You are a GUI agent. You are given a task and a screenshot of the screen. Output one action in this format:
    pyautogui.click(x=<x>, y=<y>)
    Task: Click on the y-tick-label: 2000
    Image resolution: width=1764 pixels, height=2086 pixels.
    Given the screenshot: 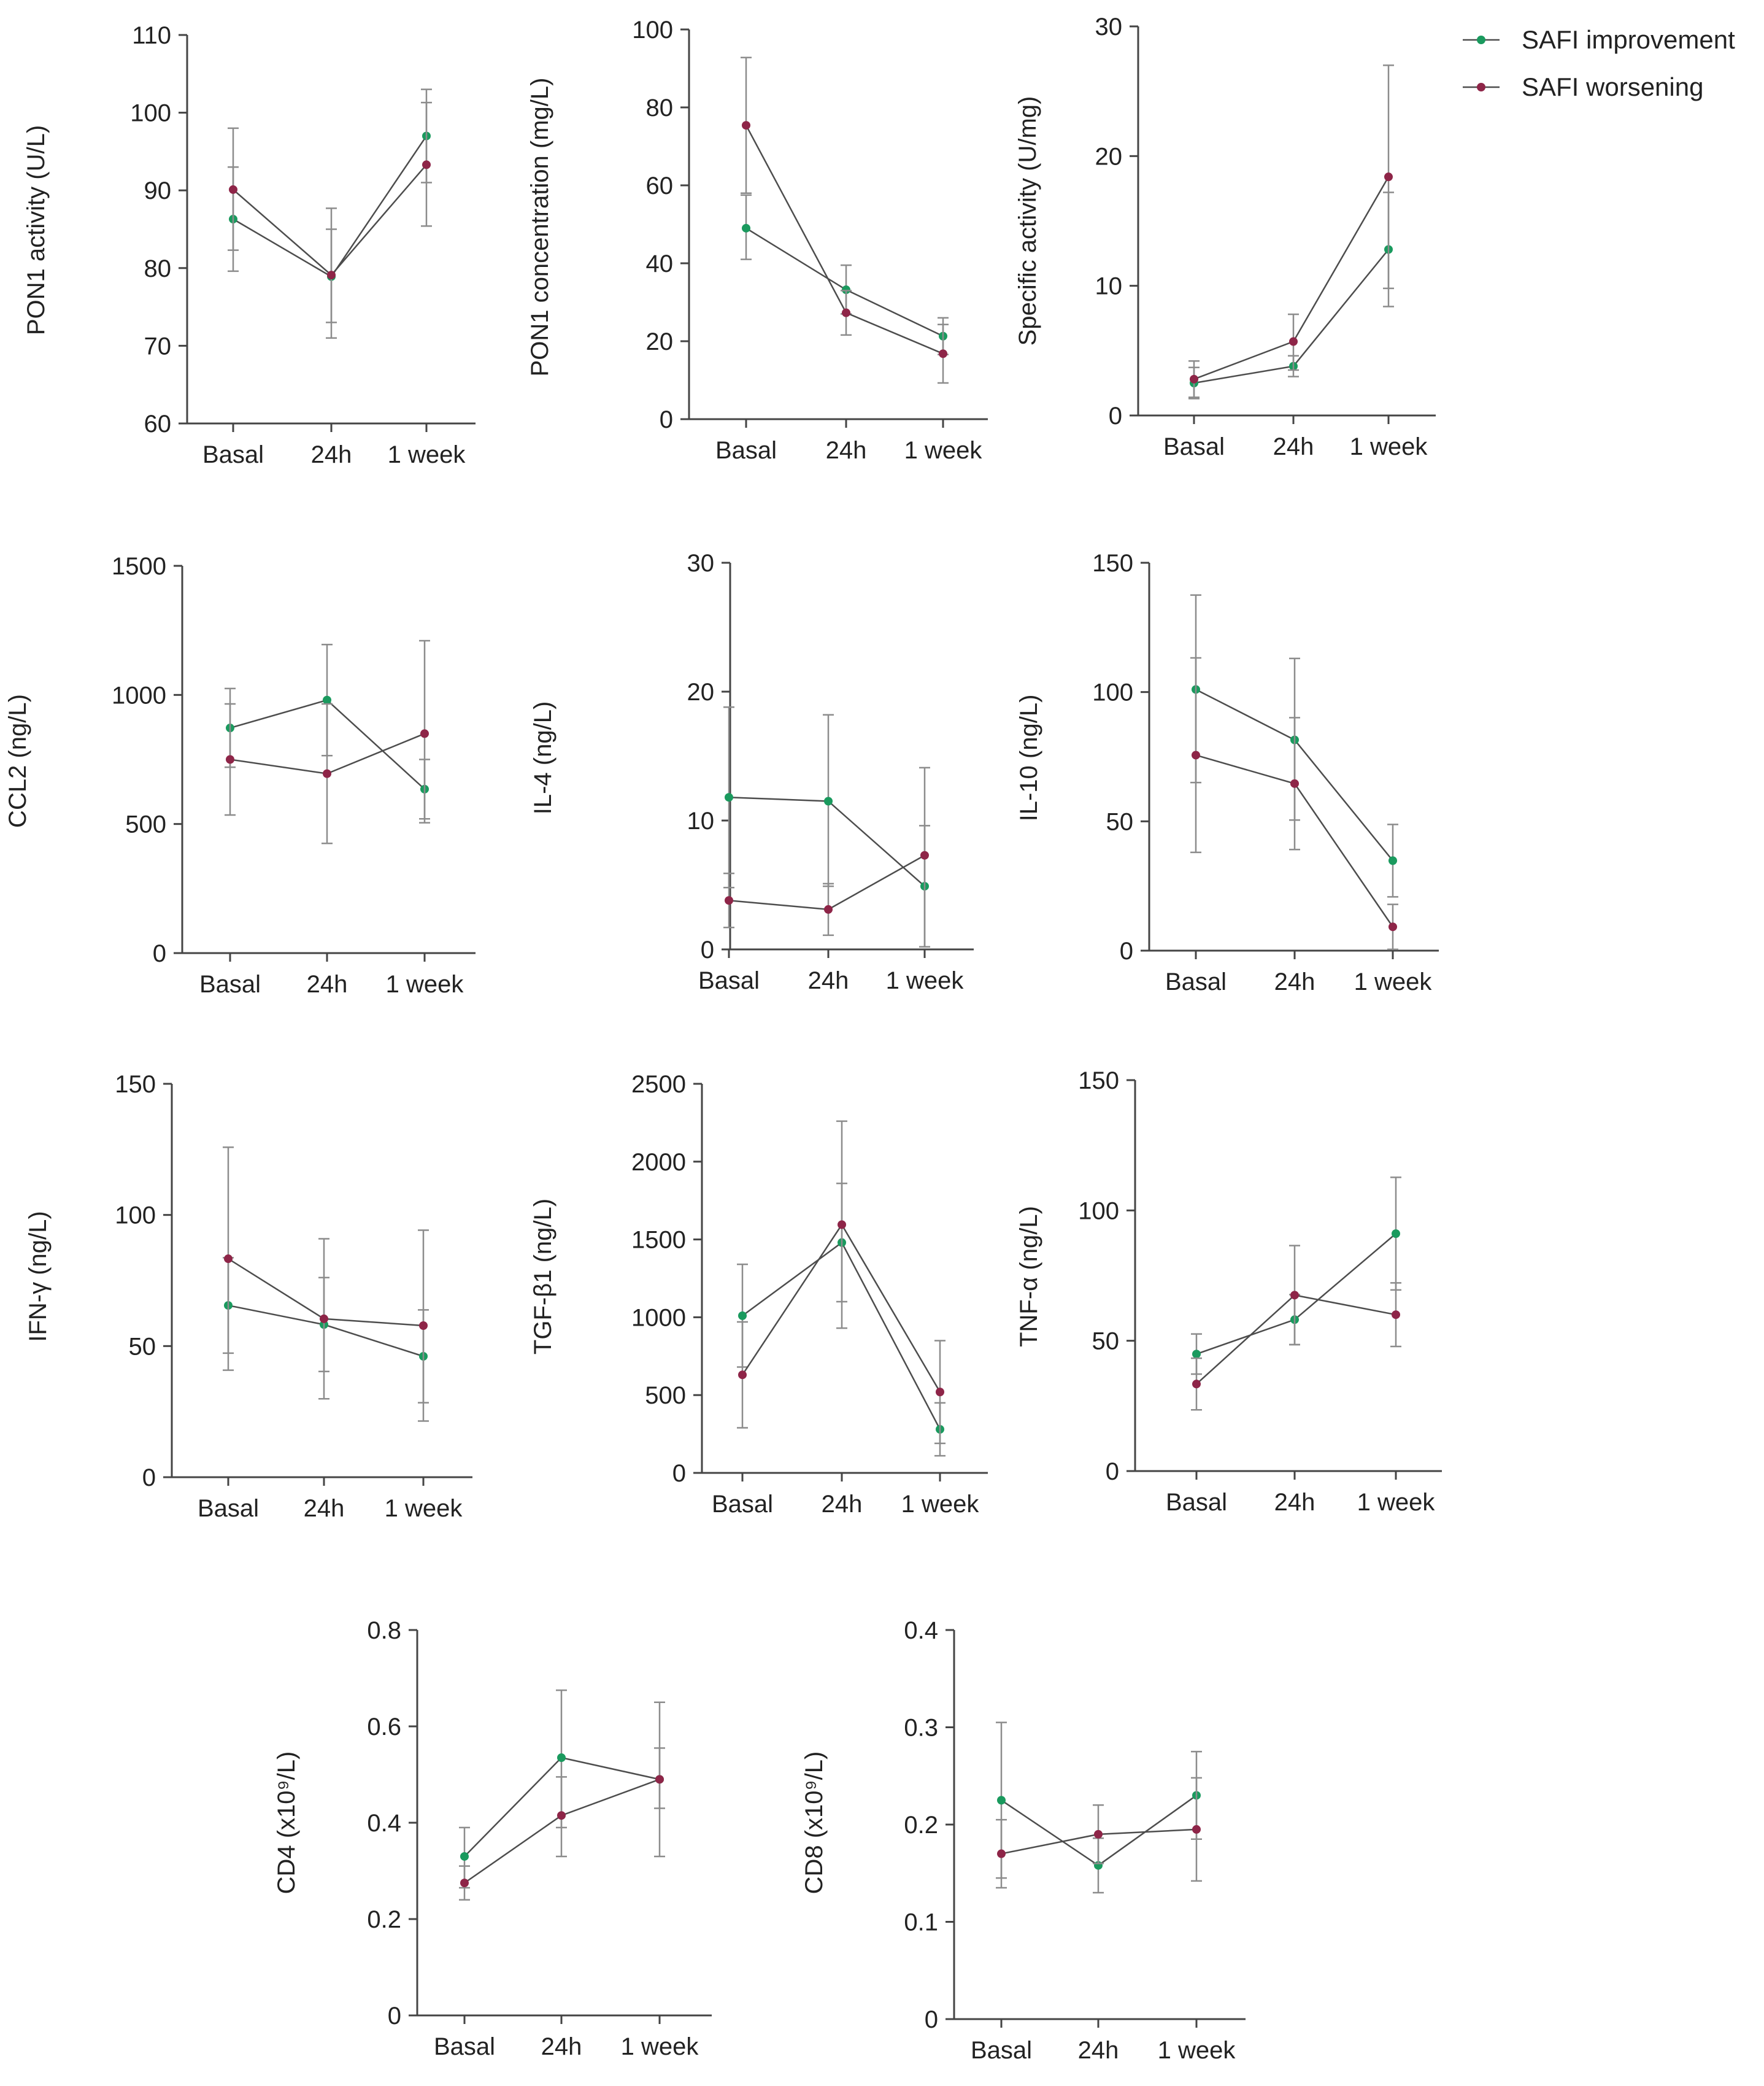 What is the action you would take?
    pyautogui.click(x=658, y=1162)
    